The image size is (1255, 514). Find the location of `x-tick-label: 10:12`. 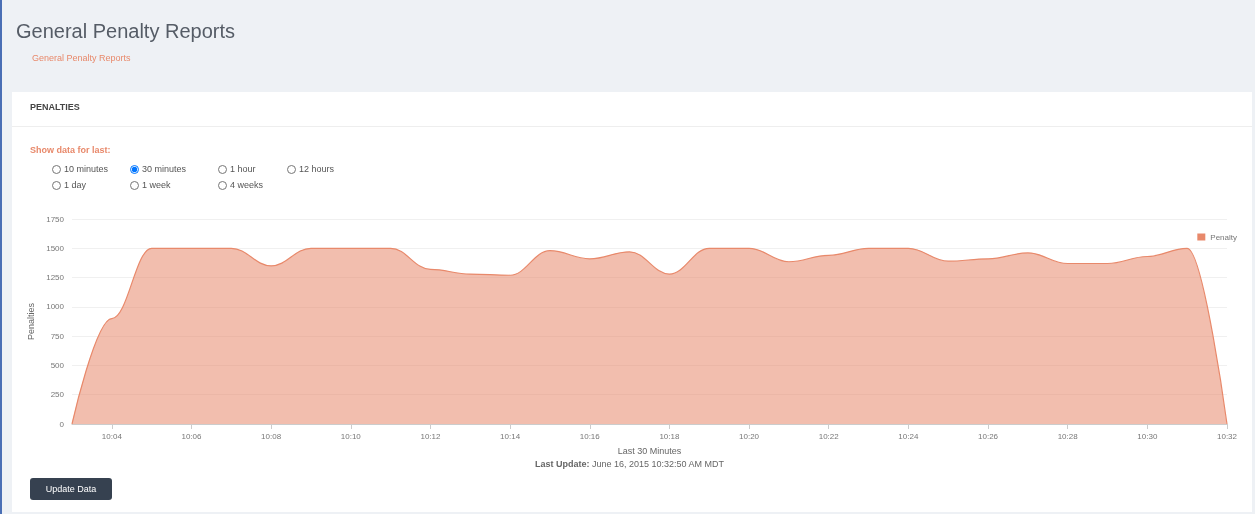

x-tick-label: 10:12 is located at coordinates (430, 436).